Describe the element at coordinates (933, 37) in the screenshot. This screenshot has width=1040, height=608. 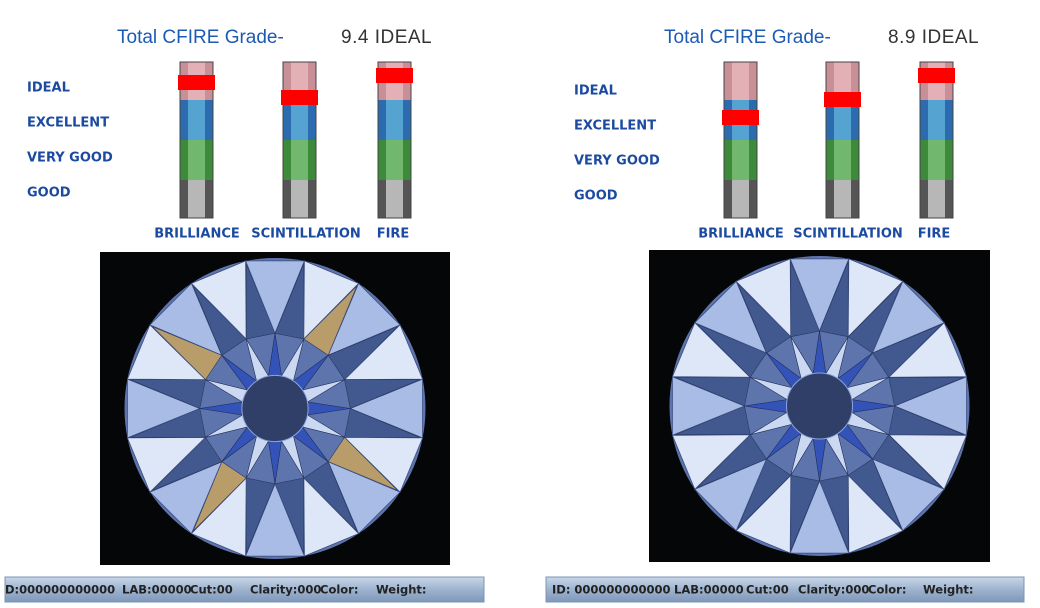
I see `grade-value: 8.9 IDEAL` at that location.